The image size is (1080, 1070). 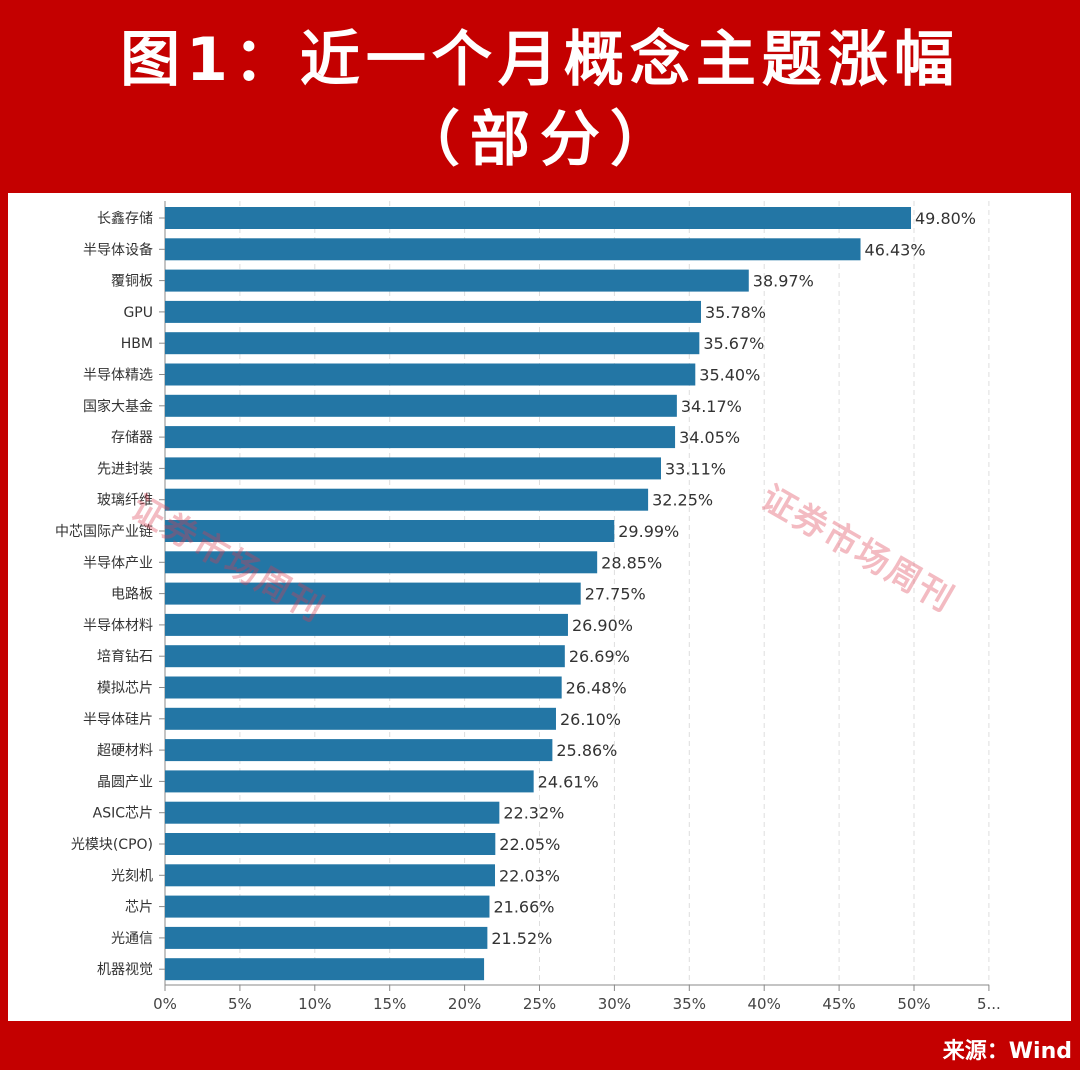 What do you see at coordinates (464, 1004) in the screenshot?
I see `x-tick-label: 20%` at bounding box center [464, 1004].